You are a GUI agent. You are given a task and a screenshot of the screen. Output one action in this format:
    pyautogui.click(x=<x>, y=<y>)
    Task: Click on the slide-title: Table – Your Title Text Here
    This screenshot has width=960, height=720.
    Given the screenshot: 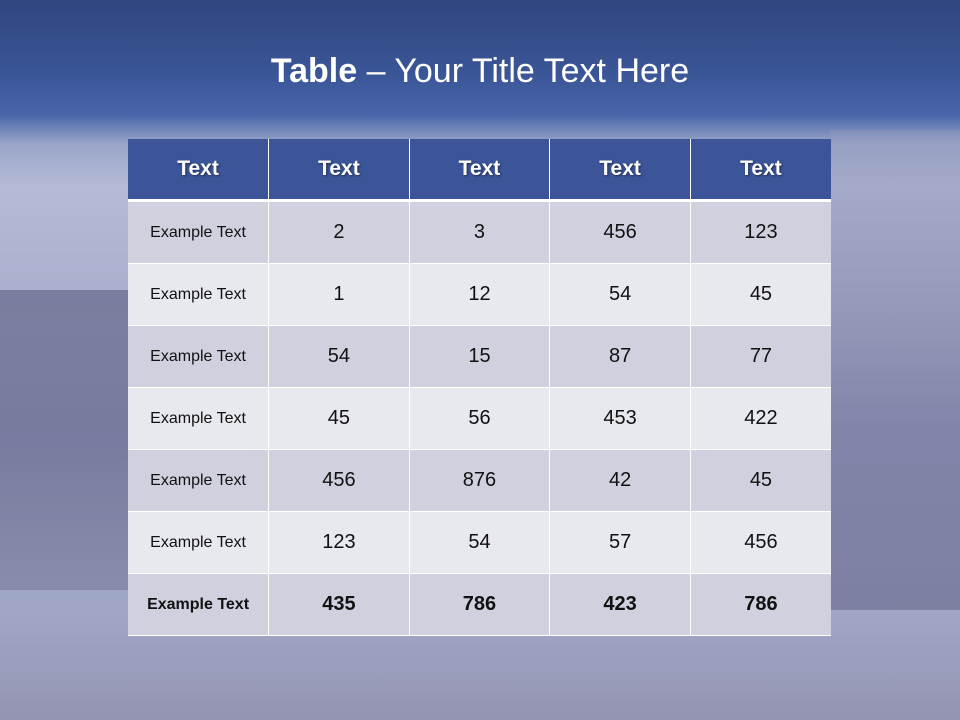 What is the action you would take?
    pyautogui.click(x=480, y=71)
    